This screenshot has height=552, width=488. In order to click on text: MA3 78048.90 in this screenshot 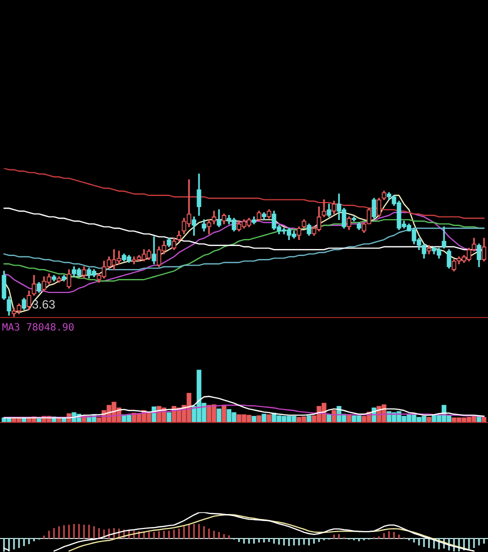, I will do `click(38, 328)`.